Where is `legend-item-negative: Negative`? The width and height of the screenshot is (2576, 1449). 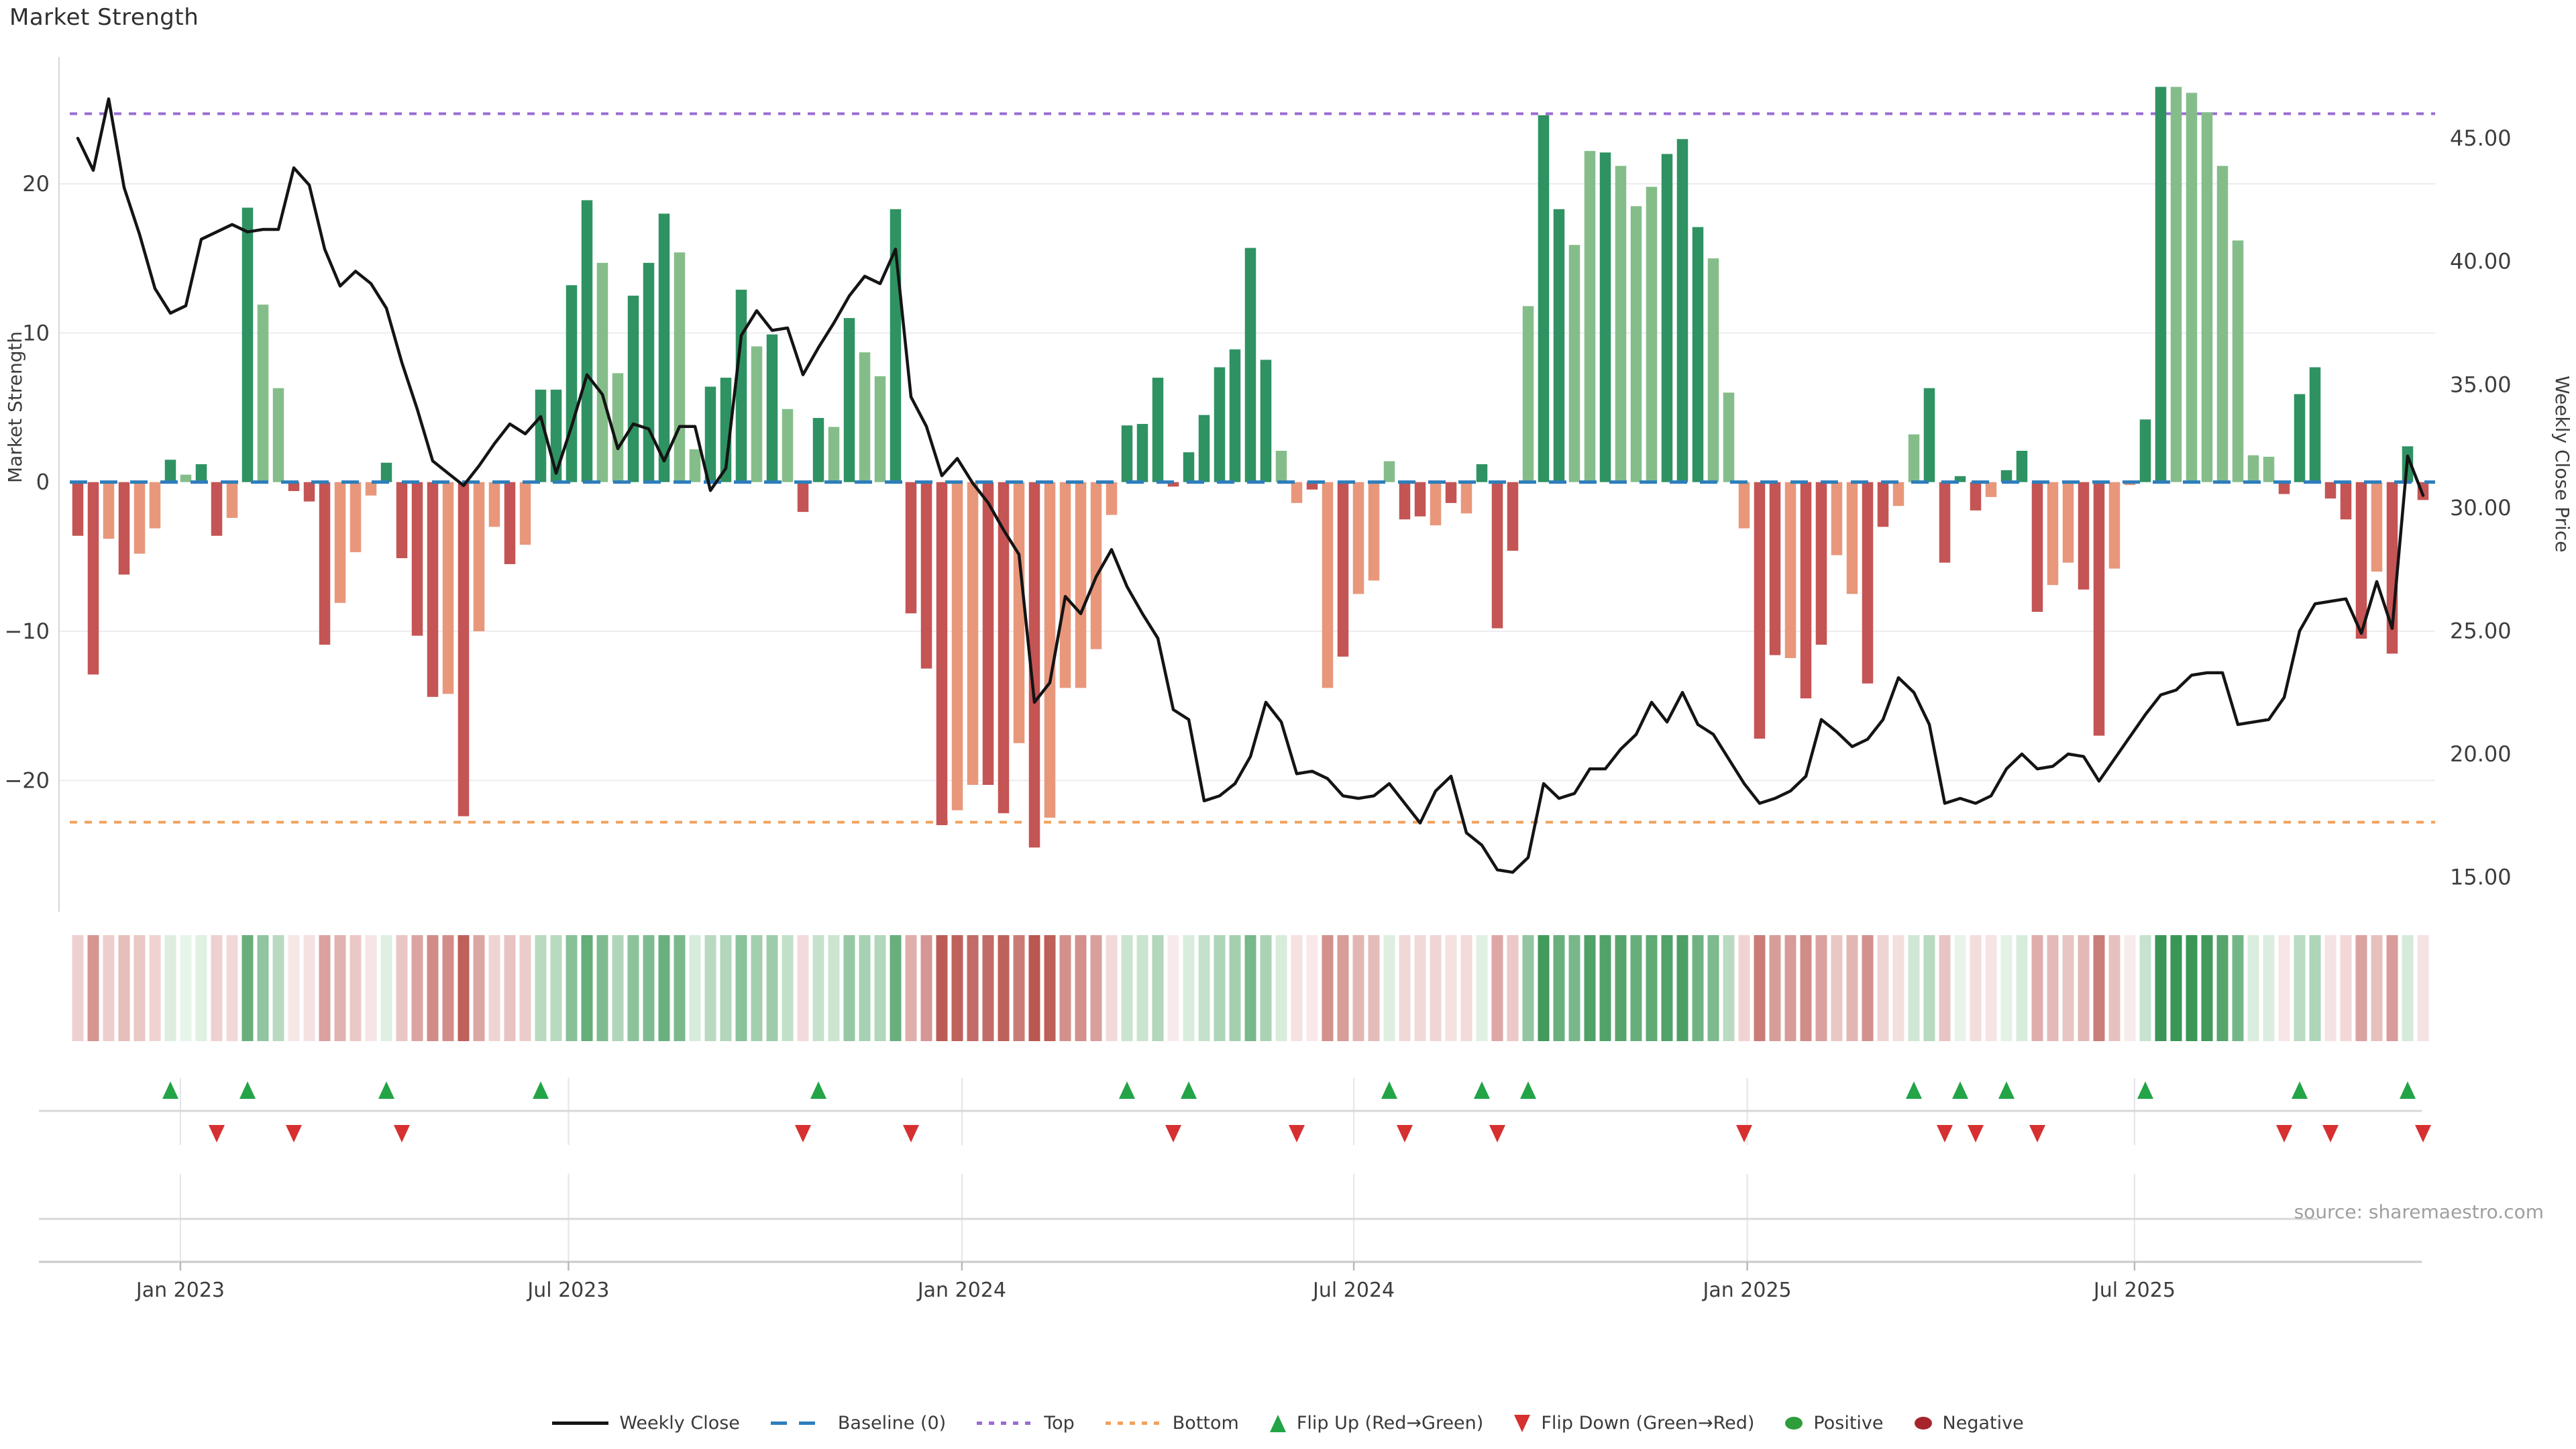 legend-item-negative: Negative is located at coordinates (1969, 1423).